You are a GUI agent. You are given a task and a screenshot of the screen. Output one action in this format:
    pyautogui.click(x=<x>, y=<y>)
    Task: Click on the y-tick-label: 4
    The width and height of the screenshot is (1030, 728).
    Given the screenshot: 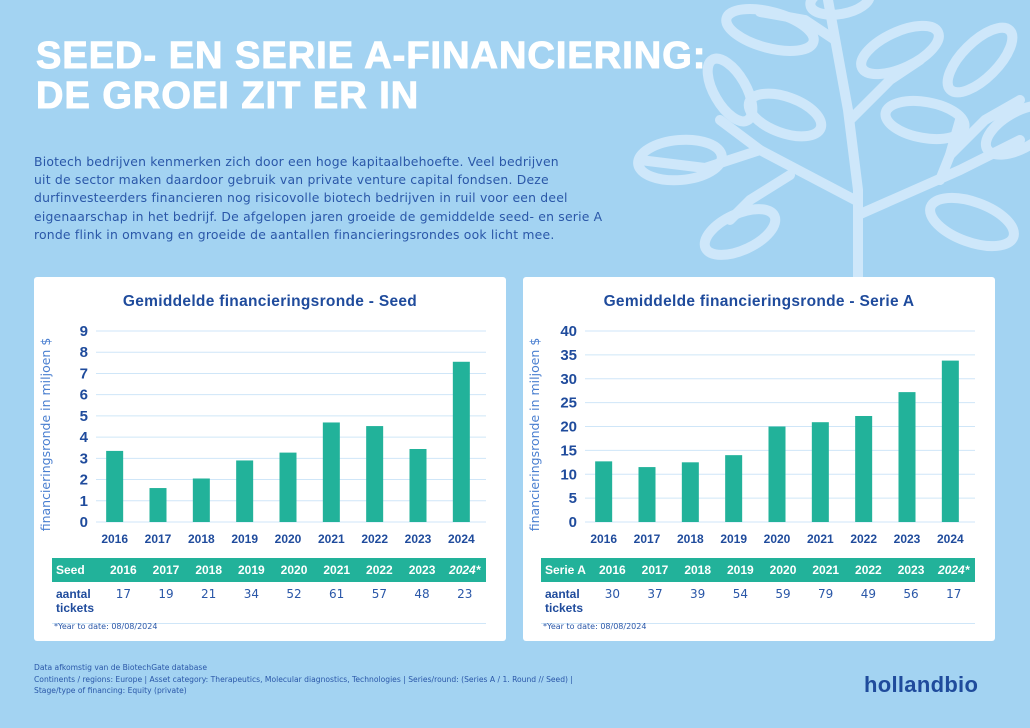 What is the action you would take?
    pyautogui.click(x=84, y=437)
    